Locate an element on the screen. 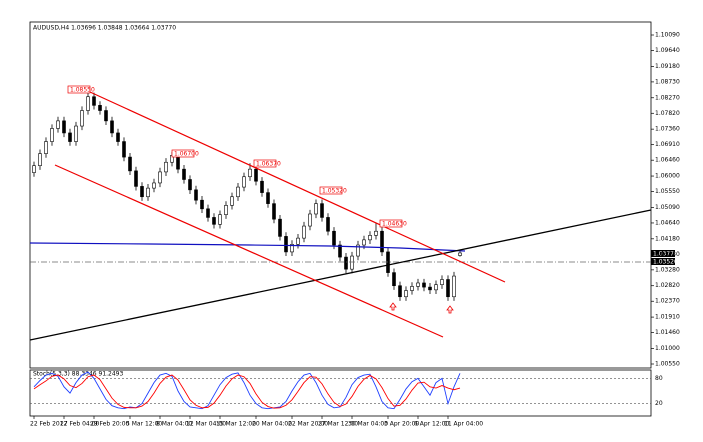  y-tick-label: 1.01460 is located at coordinates (667, 332).